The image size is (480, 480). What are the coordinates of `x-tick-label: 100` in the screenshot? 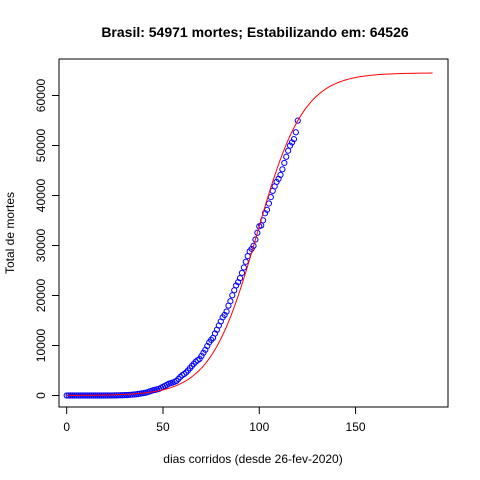 It's located at (259, 427).